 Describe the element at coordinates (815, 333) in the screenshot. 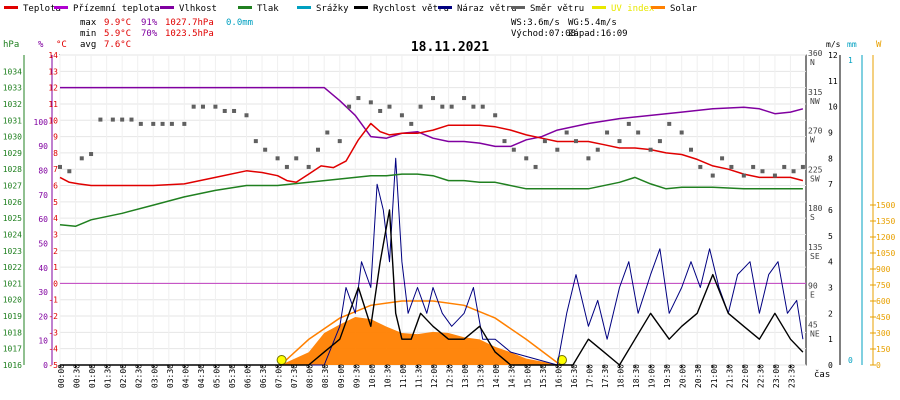

I see `direction-letter: NE` at that location.